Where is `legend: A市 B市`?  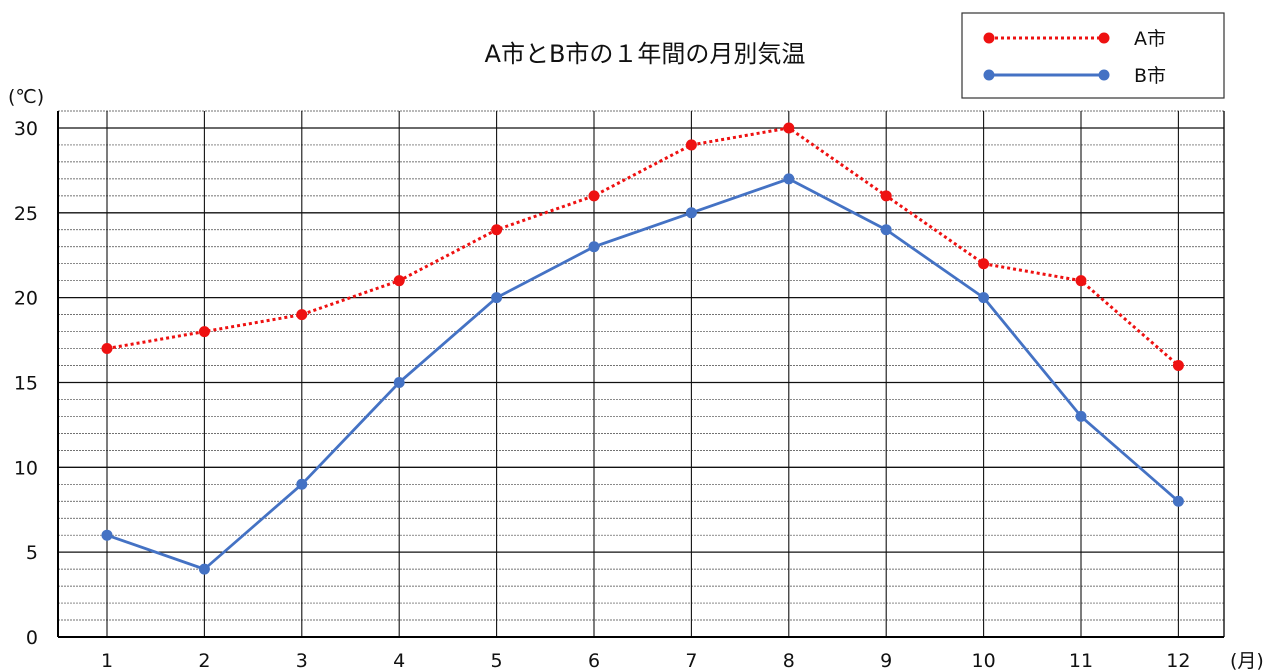 legend: A市 B市 is located at coordinates (1093, 55).